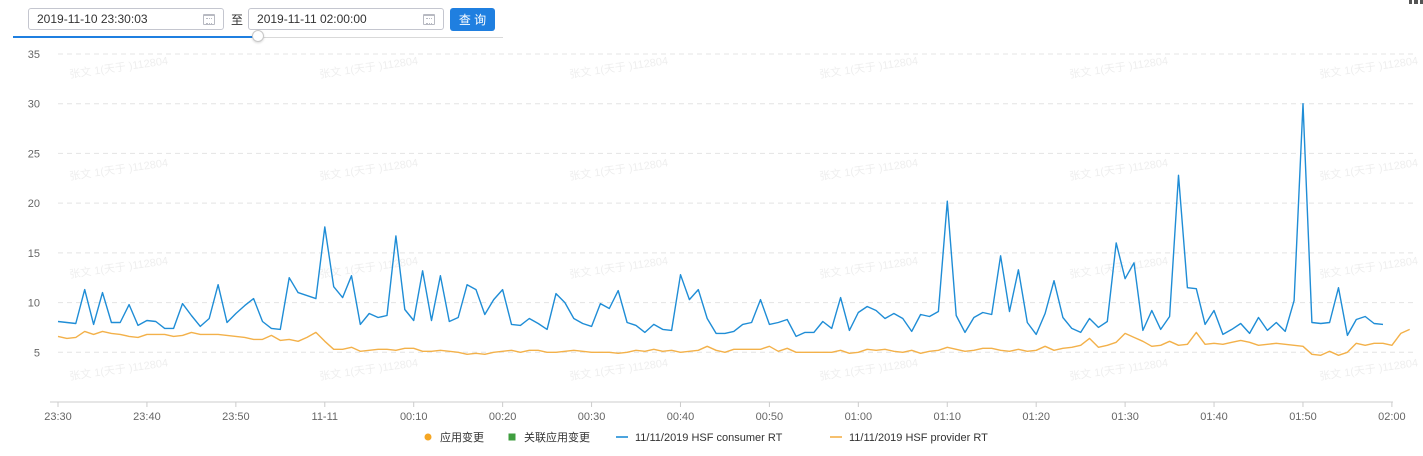 The height and width of the screenshot is (456, 1423). I want to click on toolbar-icon, so click(1416, 2).